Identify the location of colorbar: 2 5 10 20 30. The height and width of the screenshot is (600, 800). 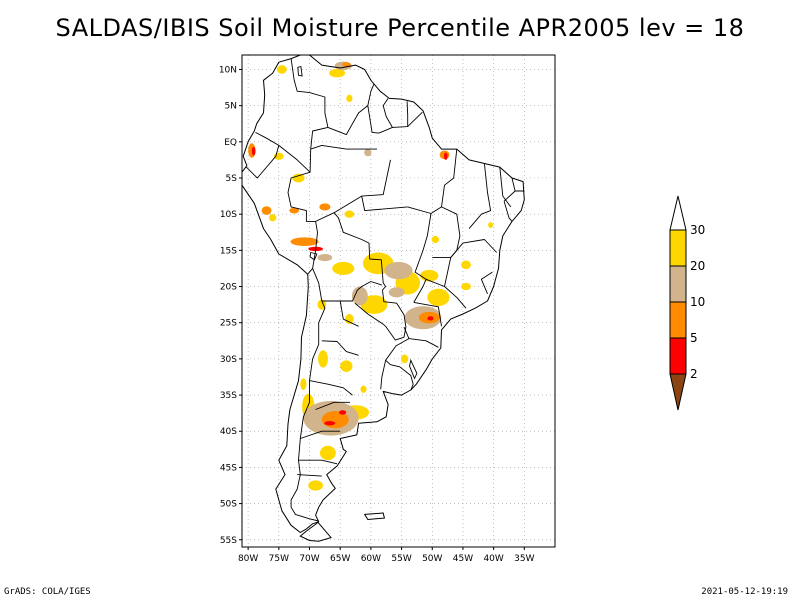
(687, 303).